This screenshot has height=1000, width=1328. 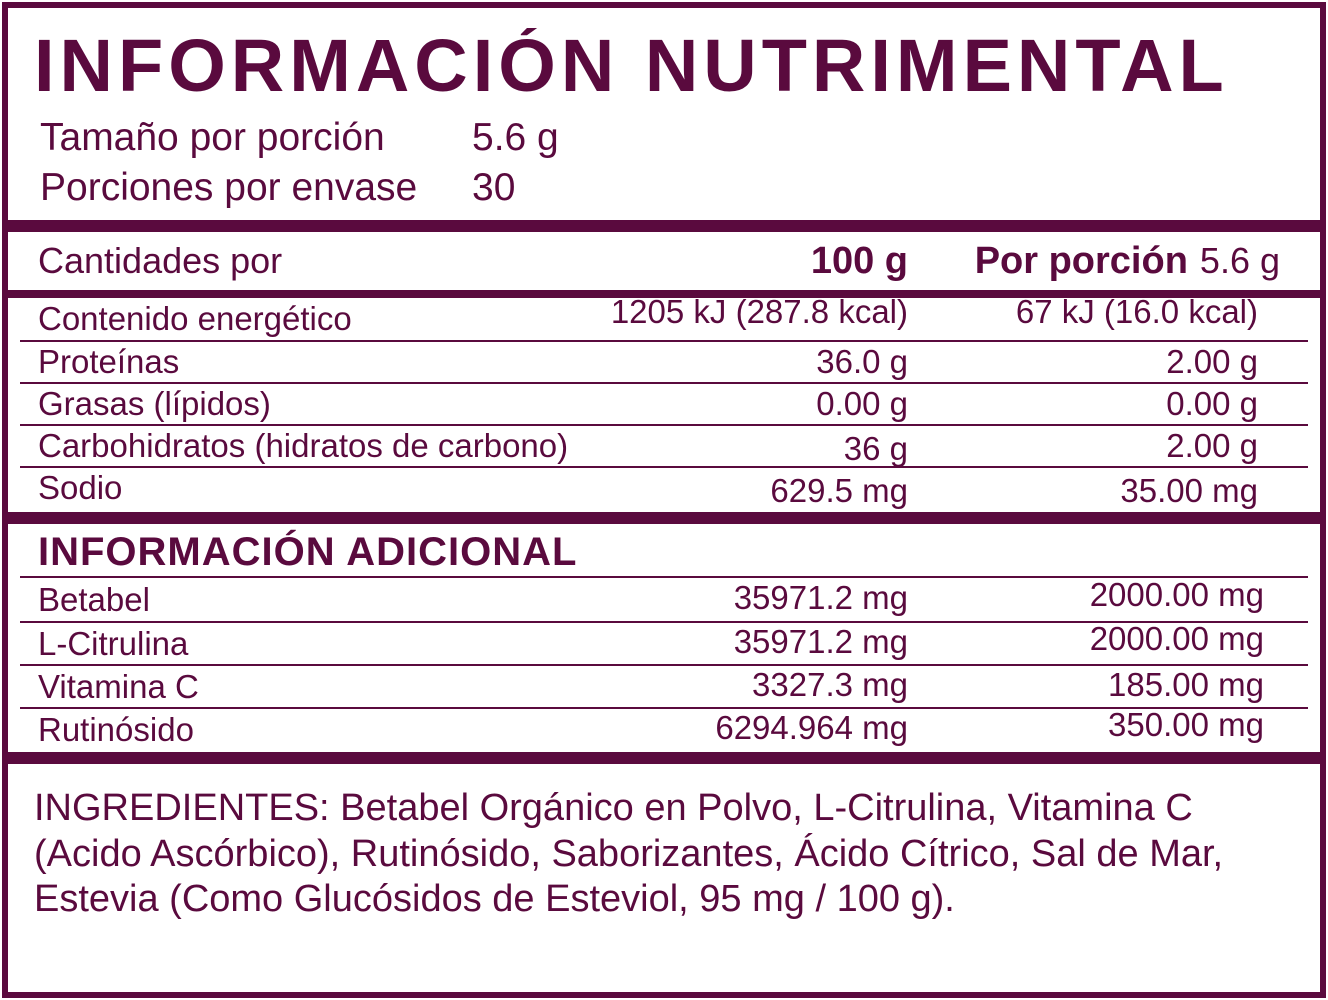 I want to click on ingredient-name: Betabel, so click(x=94, y=599).